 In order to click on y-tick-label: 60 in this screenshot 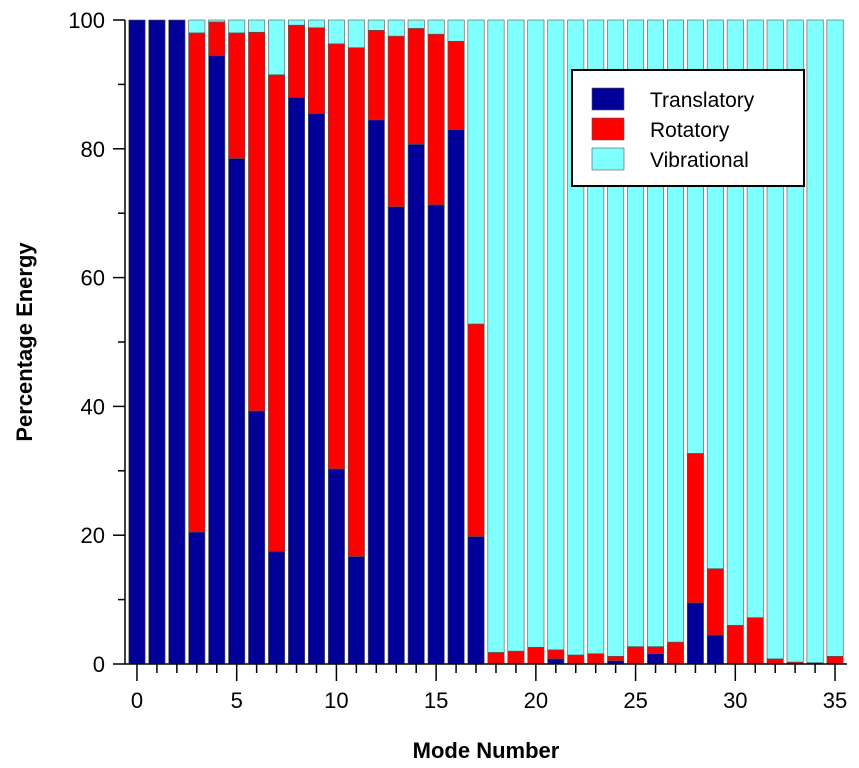, I will do `click(93, 278)`.